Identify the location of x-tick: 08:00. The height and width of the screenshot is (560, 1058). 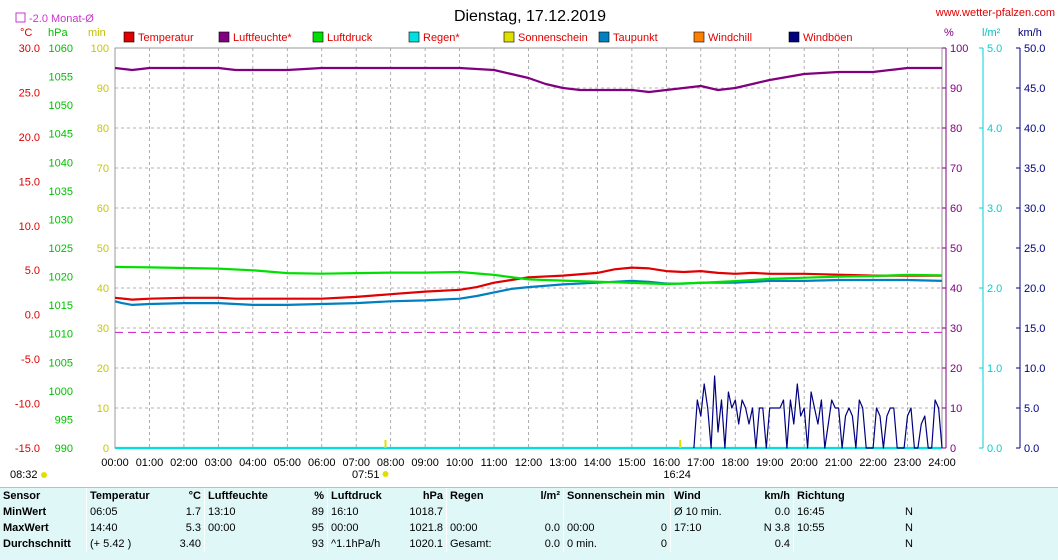
(391, 463).